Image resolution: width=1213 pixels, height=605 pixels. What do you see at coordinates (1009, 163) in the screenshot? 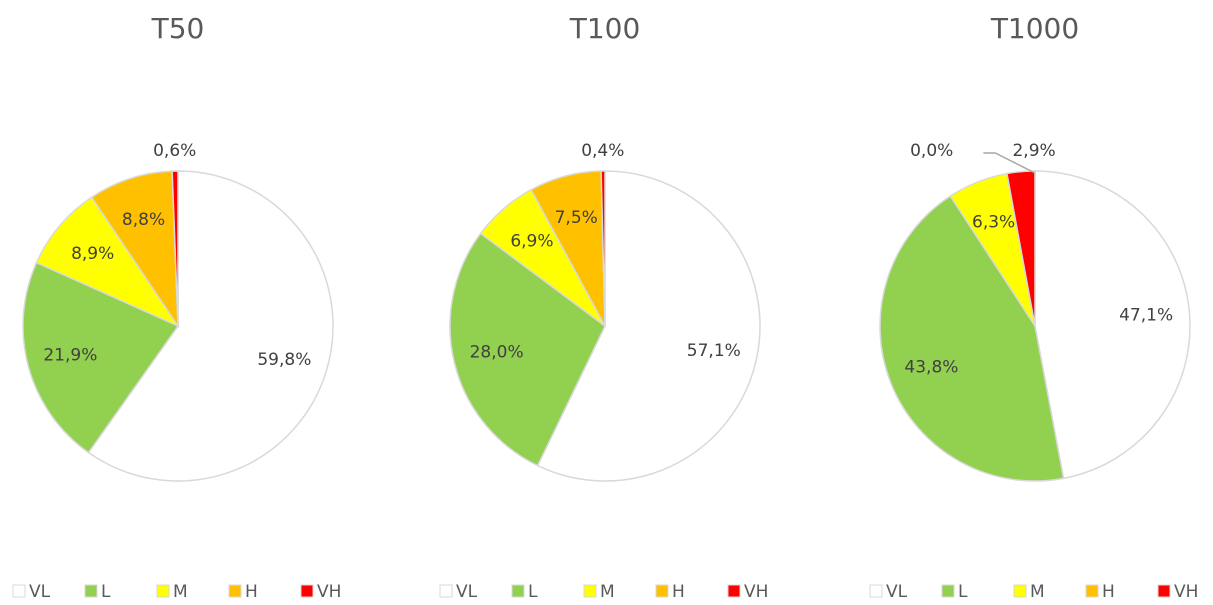
I see `leader-line` at bounding box center [1009, 163].